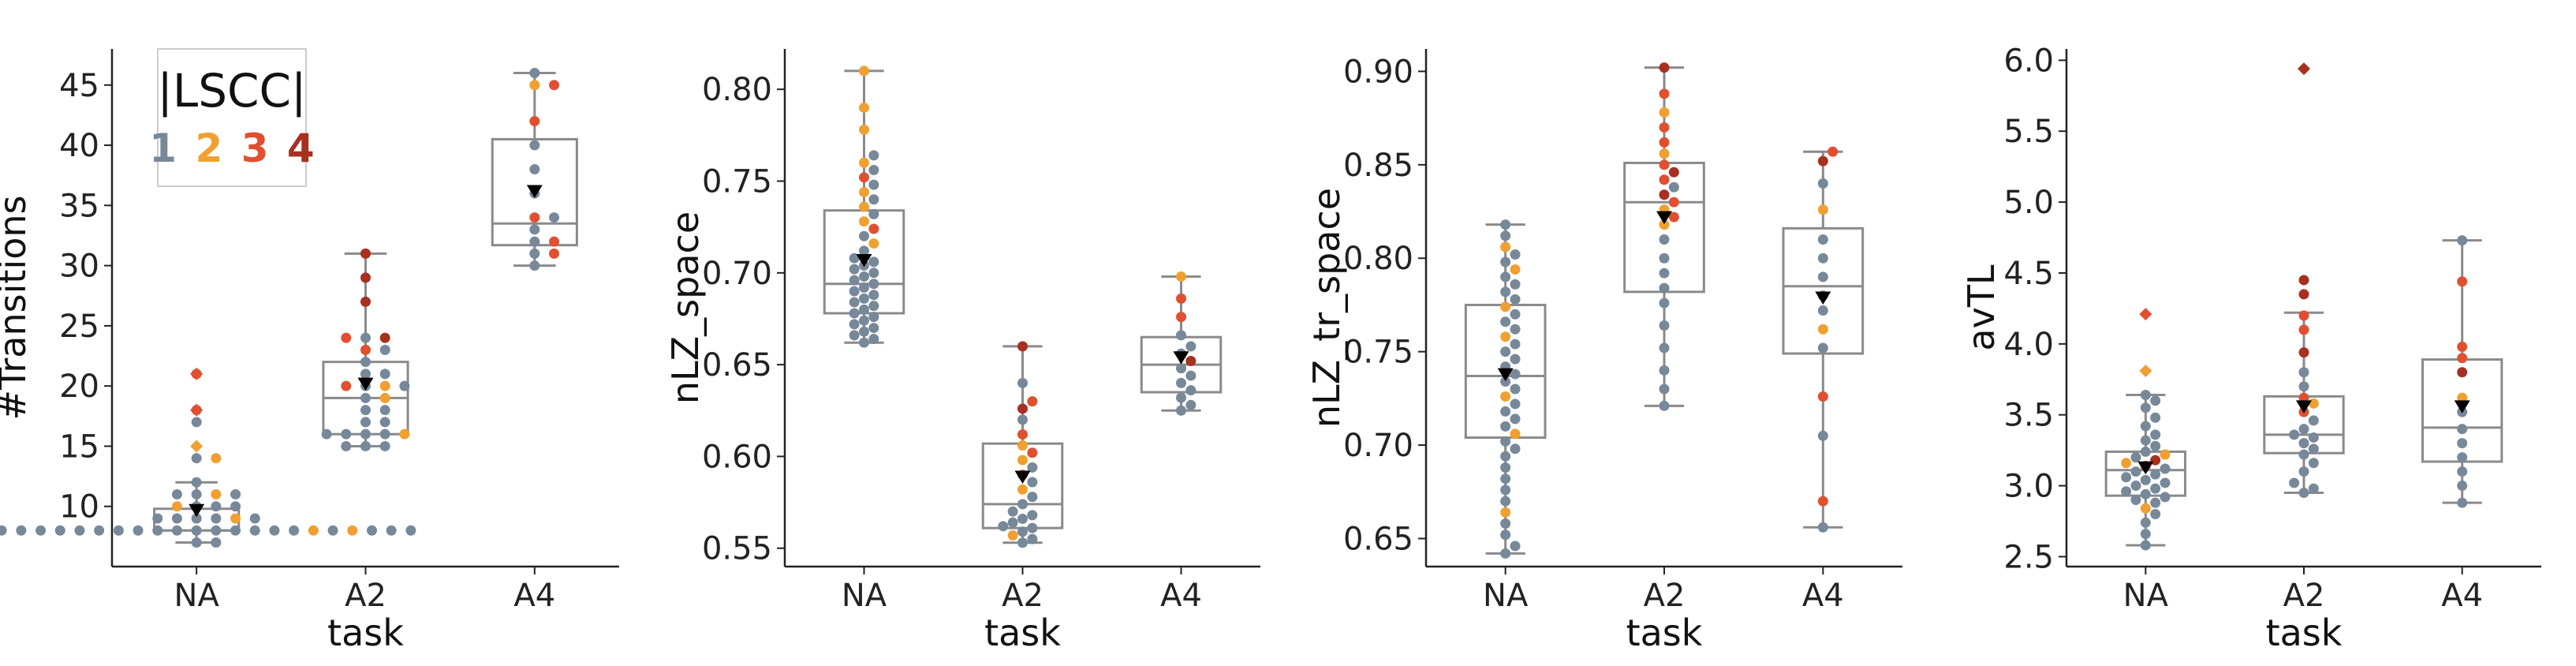 Image resolution: width=2576 pixels, height=666 pixels. What do you see at coordinates (1378, 446) in the screenshot?
I see `y-tick-label: 0.70` at bounding box center [1378, 446].